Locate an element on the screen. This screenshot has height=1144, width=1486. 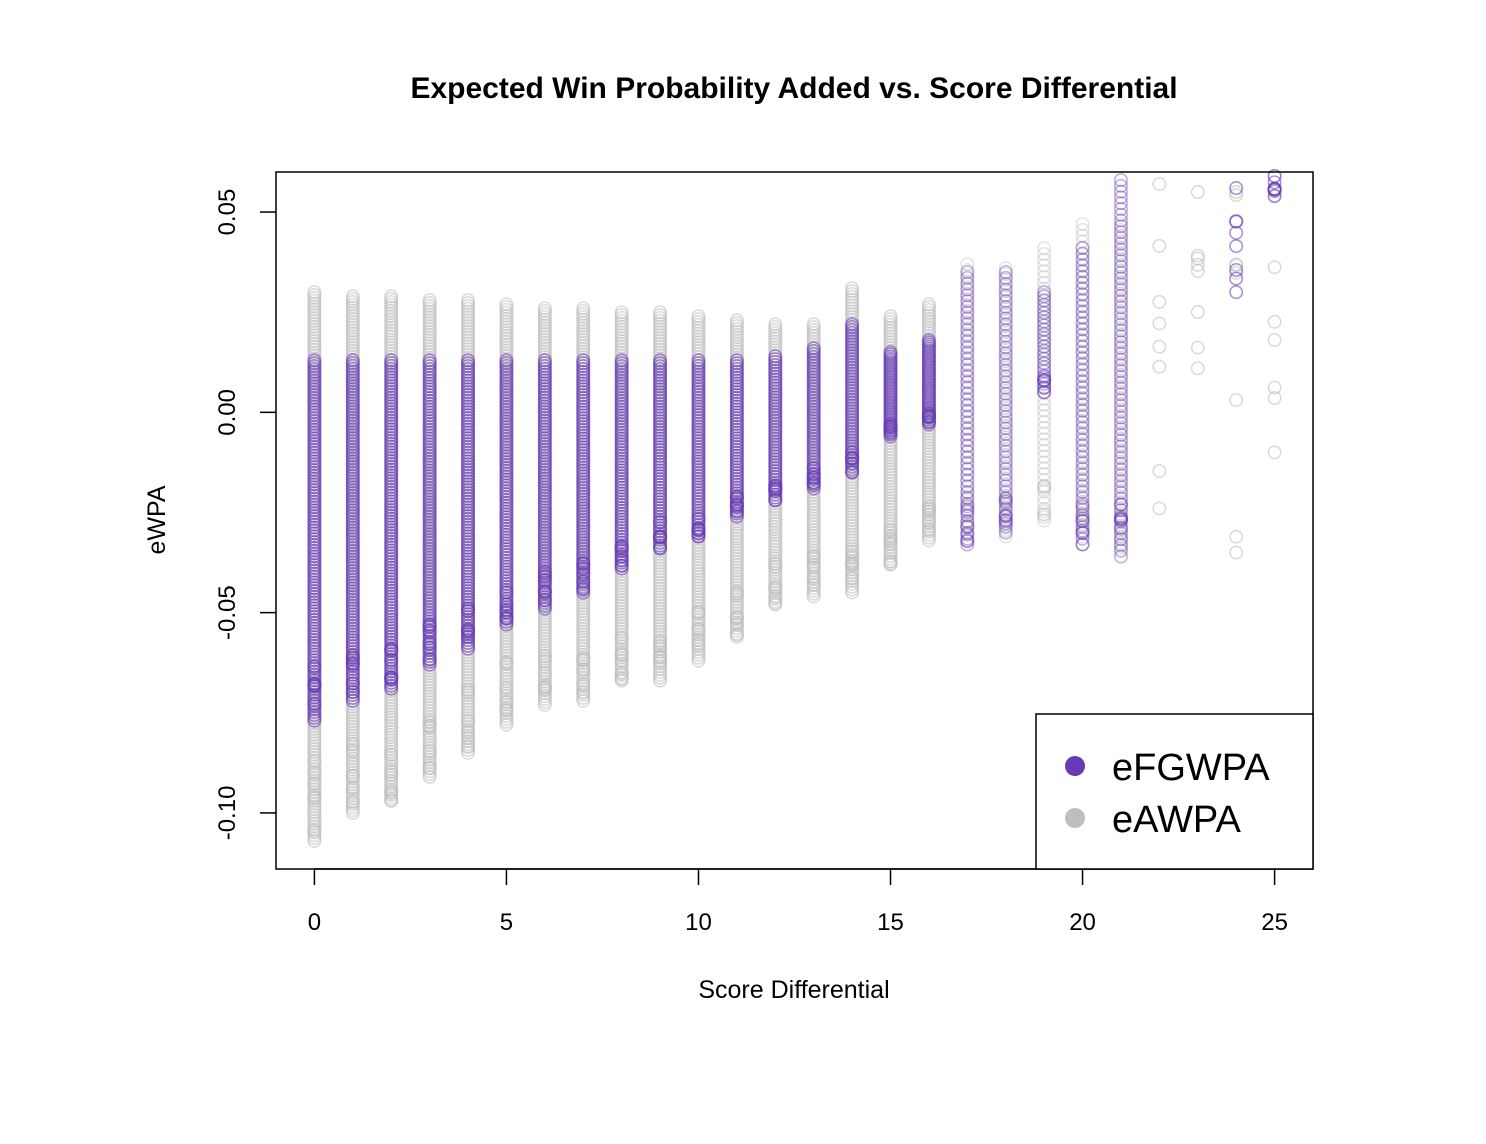
legend-label-efgwpa: eFGWPA is located at coordinates (1191, 768).